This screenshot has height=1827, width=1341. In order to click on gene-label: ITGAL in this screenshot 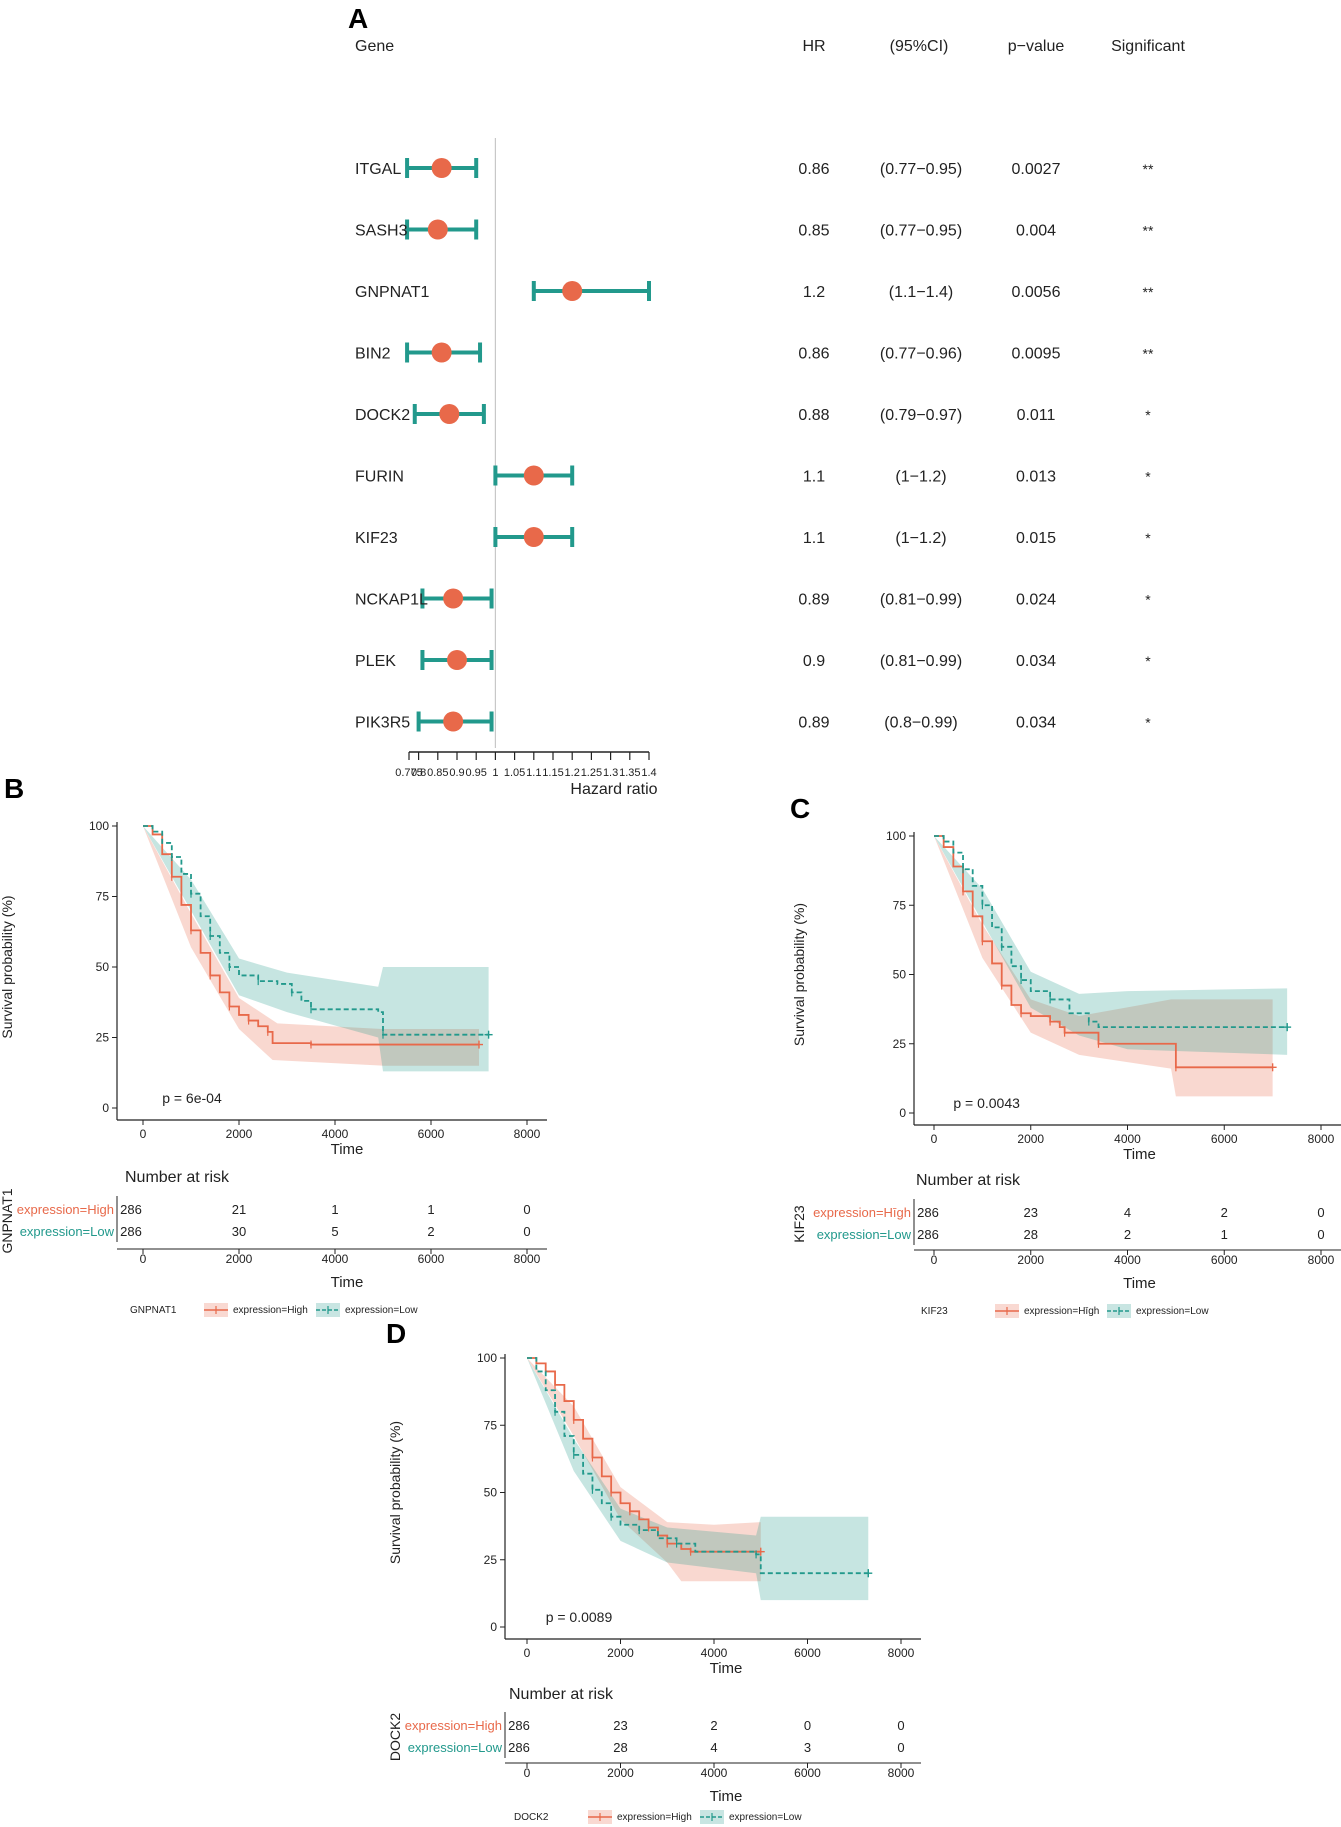, I will do `click(378, 169)`.